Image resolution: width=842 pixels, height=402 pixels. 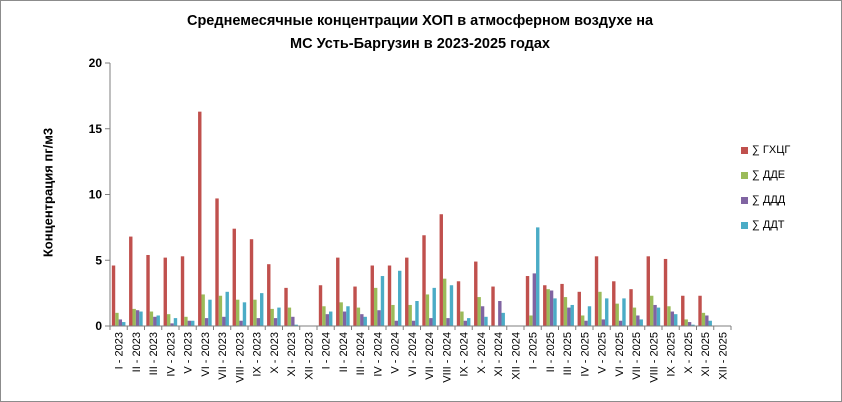 What do you see at coordinates (499, 354) in the screenshot?
I see `x-tick-label: XI - 2024` at bounding box center [499, 354].